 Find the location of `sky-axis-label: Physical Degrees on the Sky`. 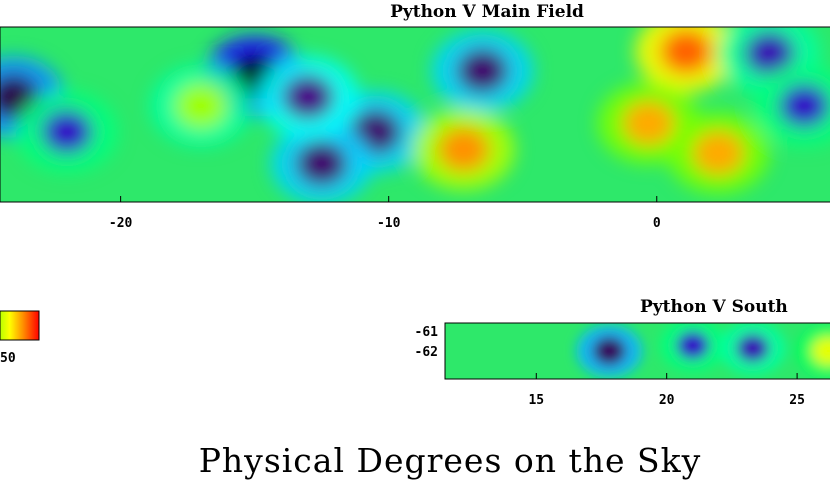

sky-axis-label: Physical Degrees on the Sky is located at coordinates (450, 460).